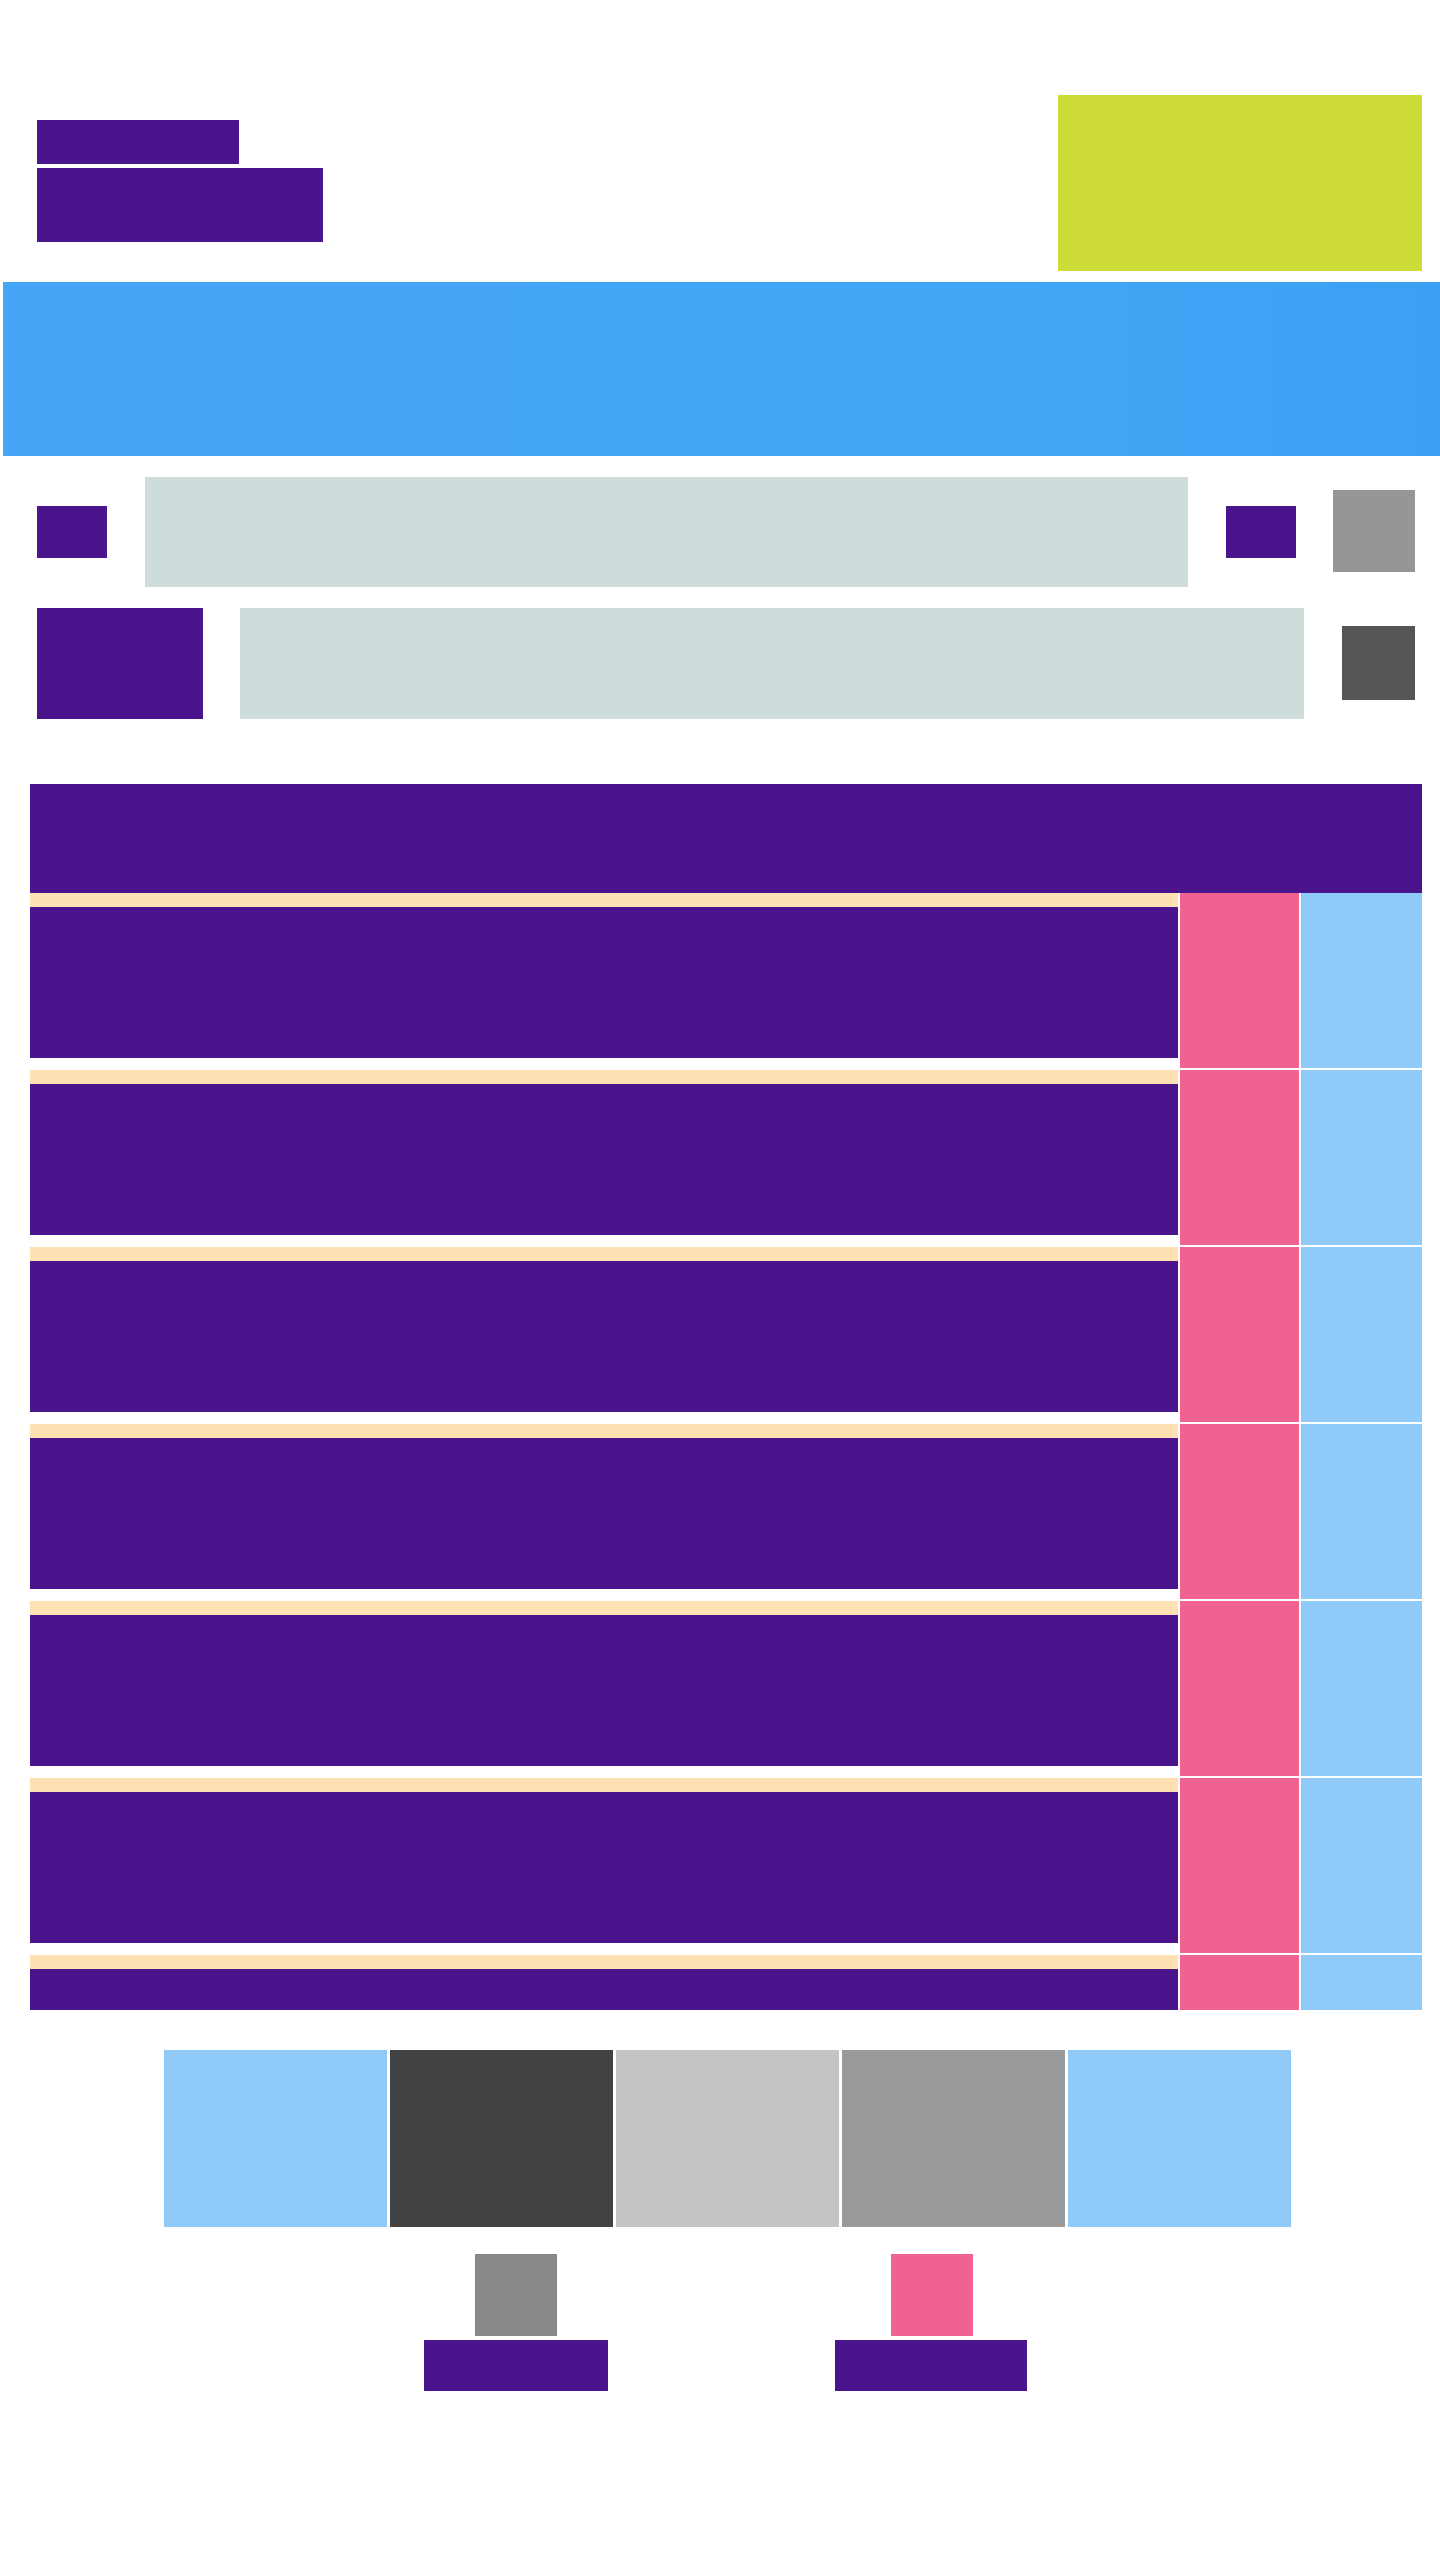  What do you see at coordinates (138, 142) in the screenshot?
I see `app-title` at bounding box center [138, 142].